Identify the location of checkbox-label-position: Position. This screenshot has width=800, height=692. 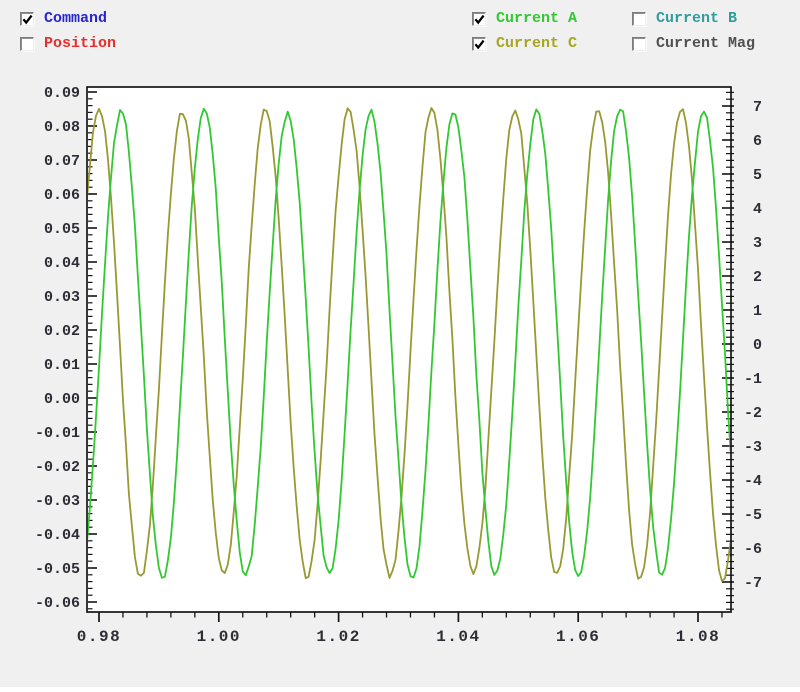
(80, 43).